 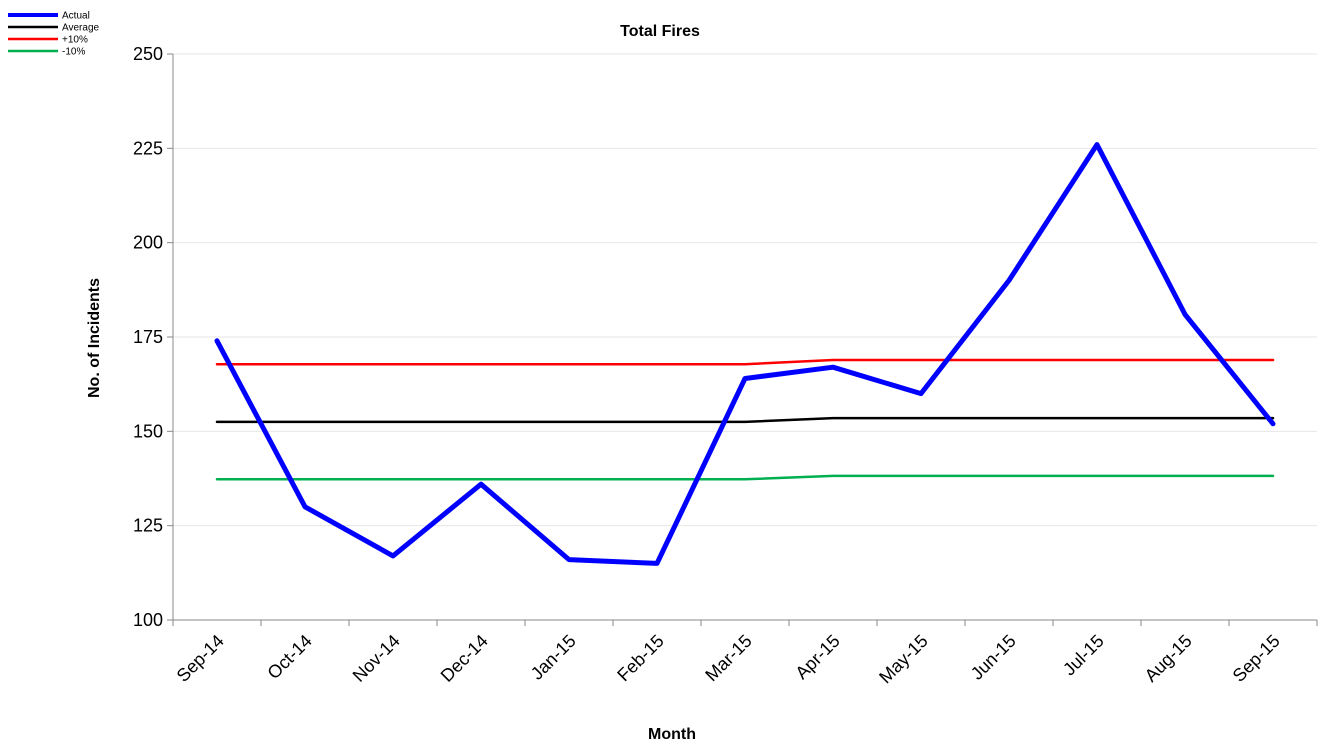 What do you see at coordinates (817, 657) in the screenshot?
I see `x-tick-label: Apr-15` at bounding box center [817, 657].